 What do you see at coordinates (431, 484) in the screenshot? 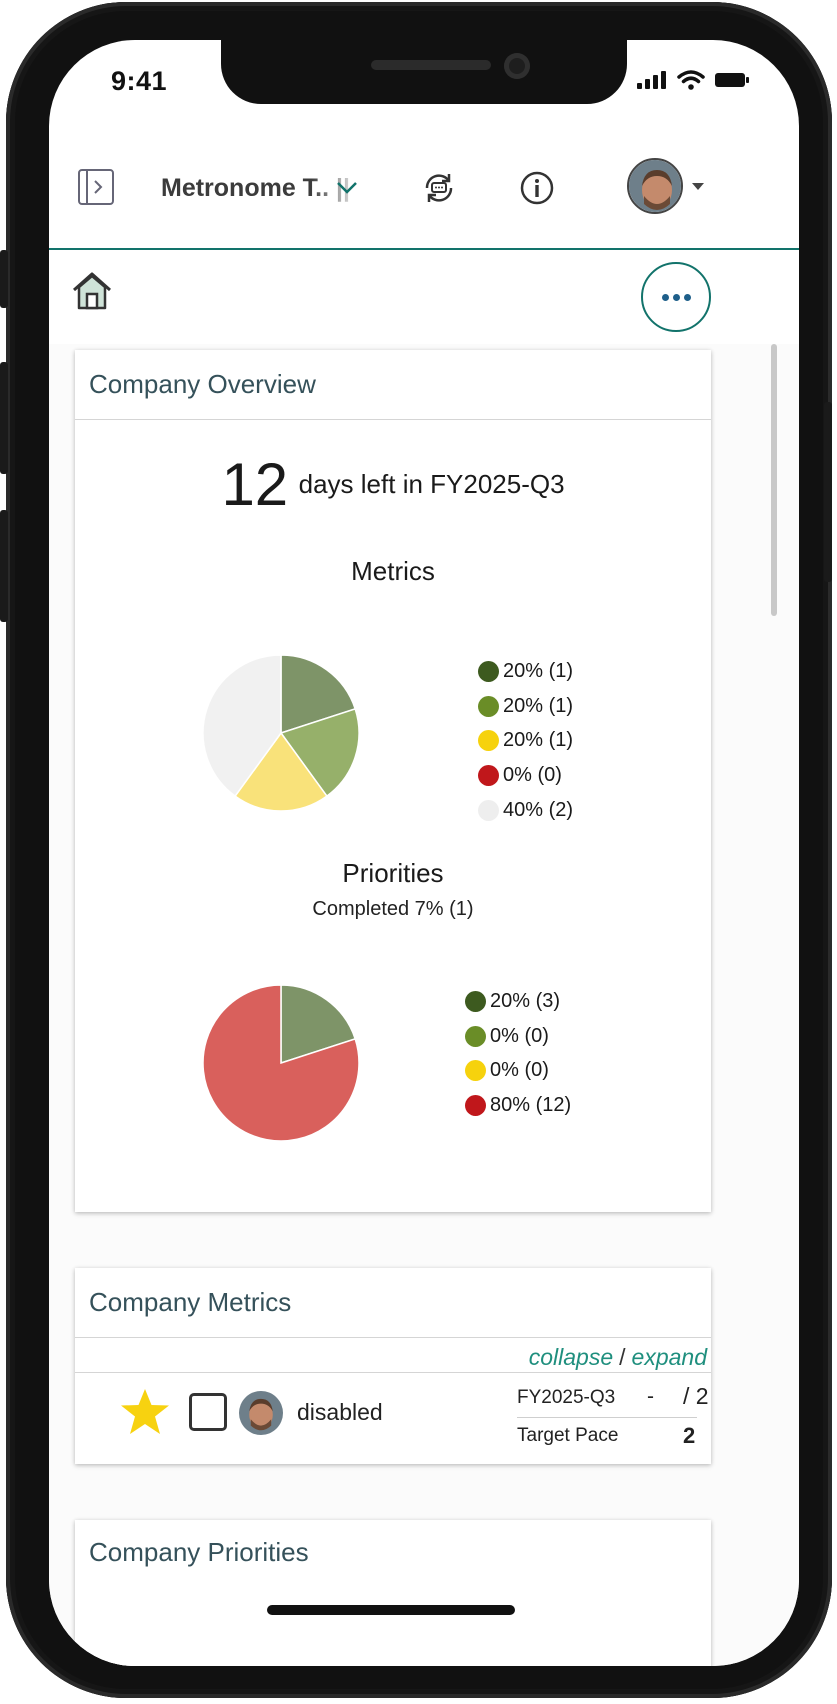
I see `days-left-text: days left in FY2025-Q3` at bounding box center [431, 484].